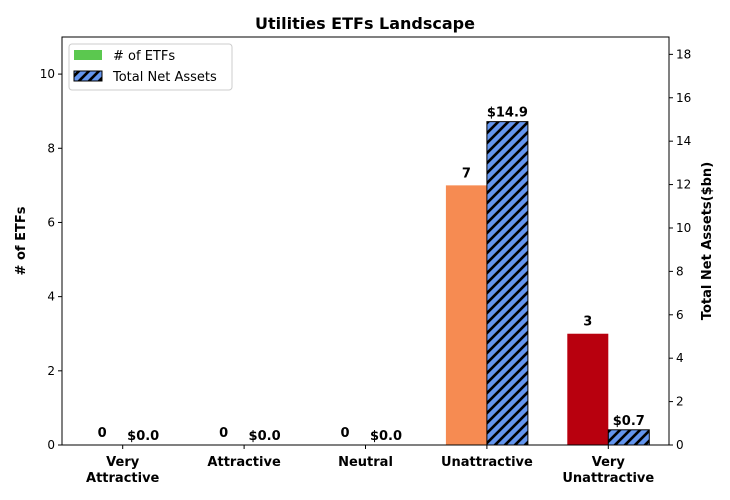  Describe the element at coordinates (144, 56) in the screenshot. I see `legend-label-etfs: # of ETFs` at that location.